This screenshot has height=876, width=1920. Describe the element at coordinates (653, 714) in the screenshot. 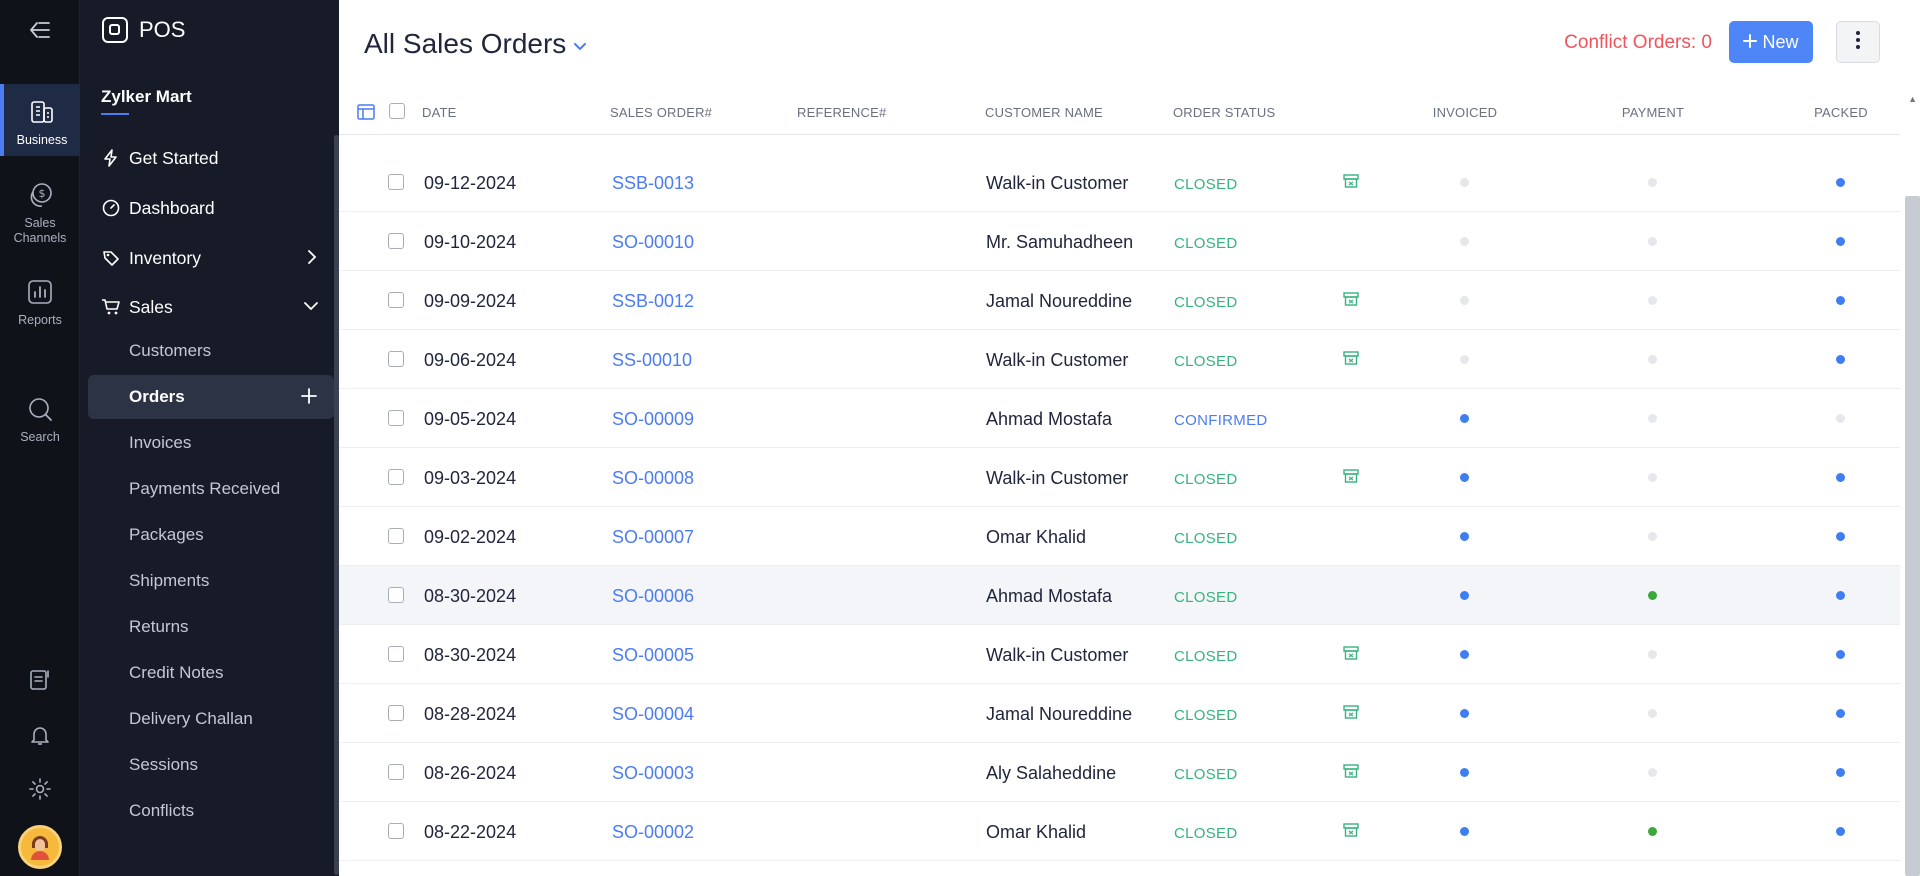

I see `sales-order-link: SO-00004` at that location.